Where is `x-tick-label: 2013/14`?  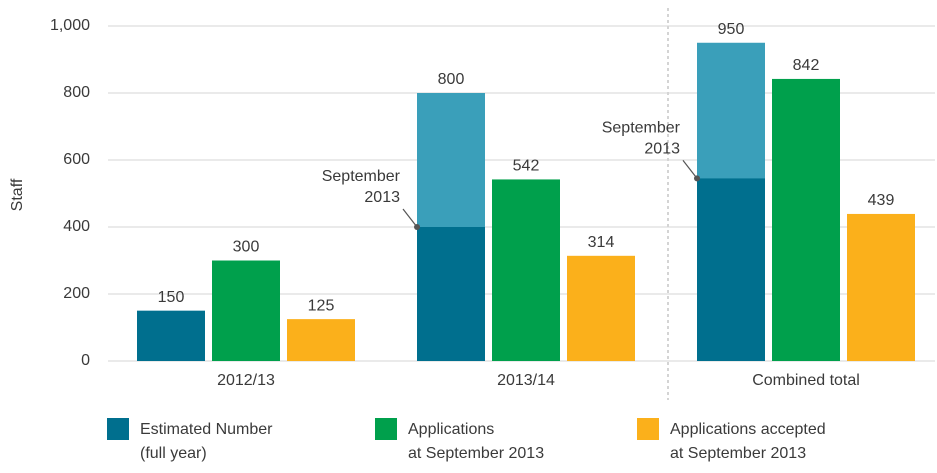
x-tick-label: 2013/14 is located at coordinates (526, 380).